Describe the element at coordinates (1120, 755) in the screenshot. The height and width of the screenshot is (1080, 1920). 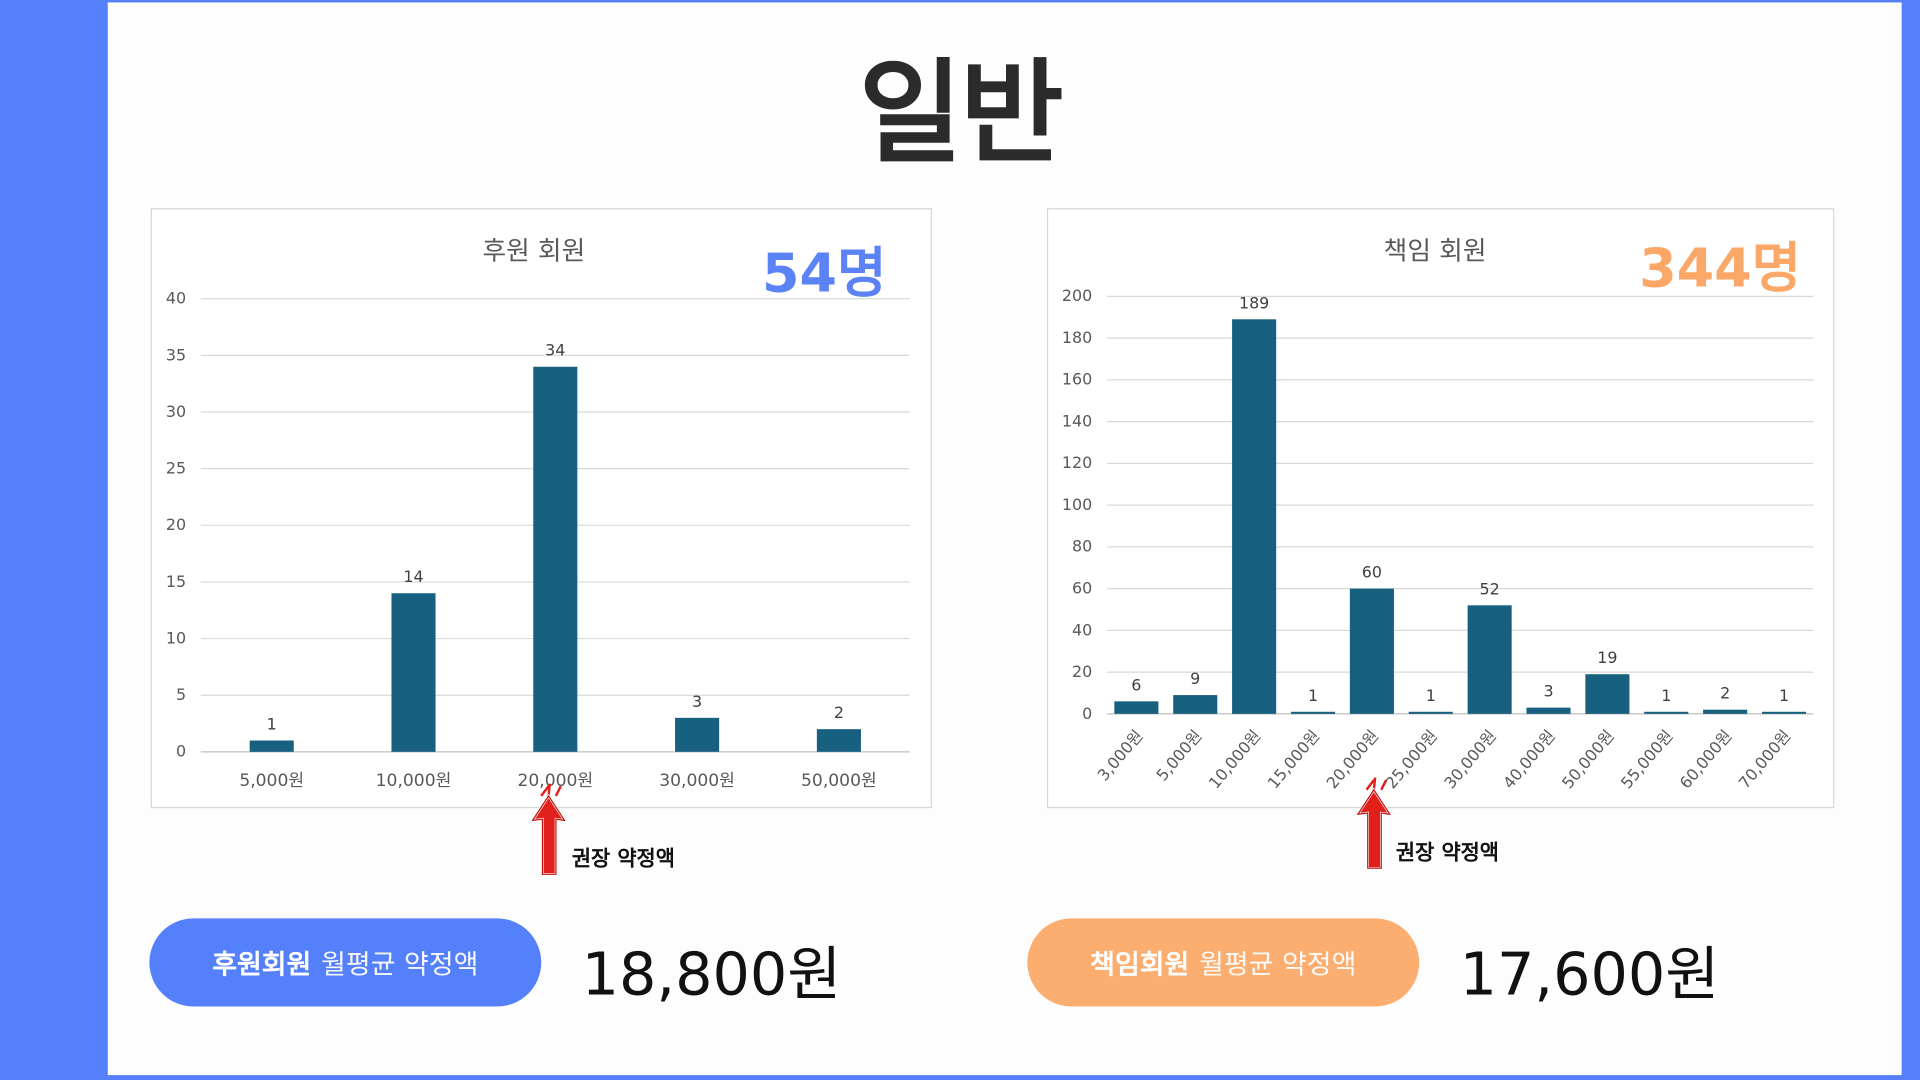
I see `x-tick-label: 3,000원` at that location.